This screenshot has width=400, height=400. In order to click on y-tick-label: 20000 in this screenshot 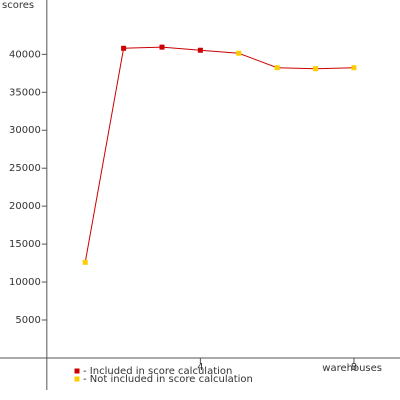, I will do `click(25, 206)`.